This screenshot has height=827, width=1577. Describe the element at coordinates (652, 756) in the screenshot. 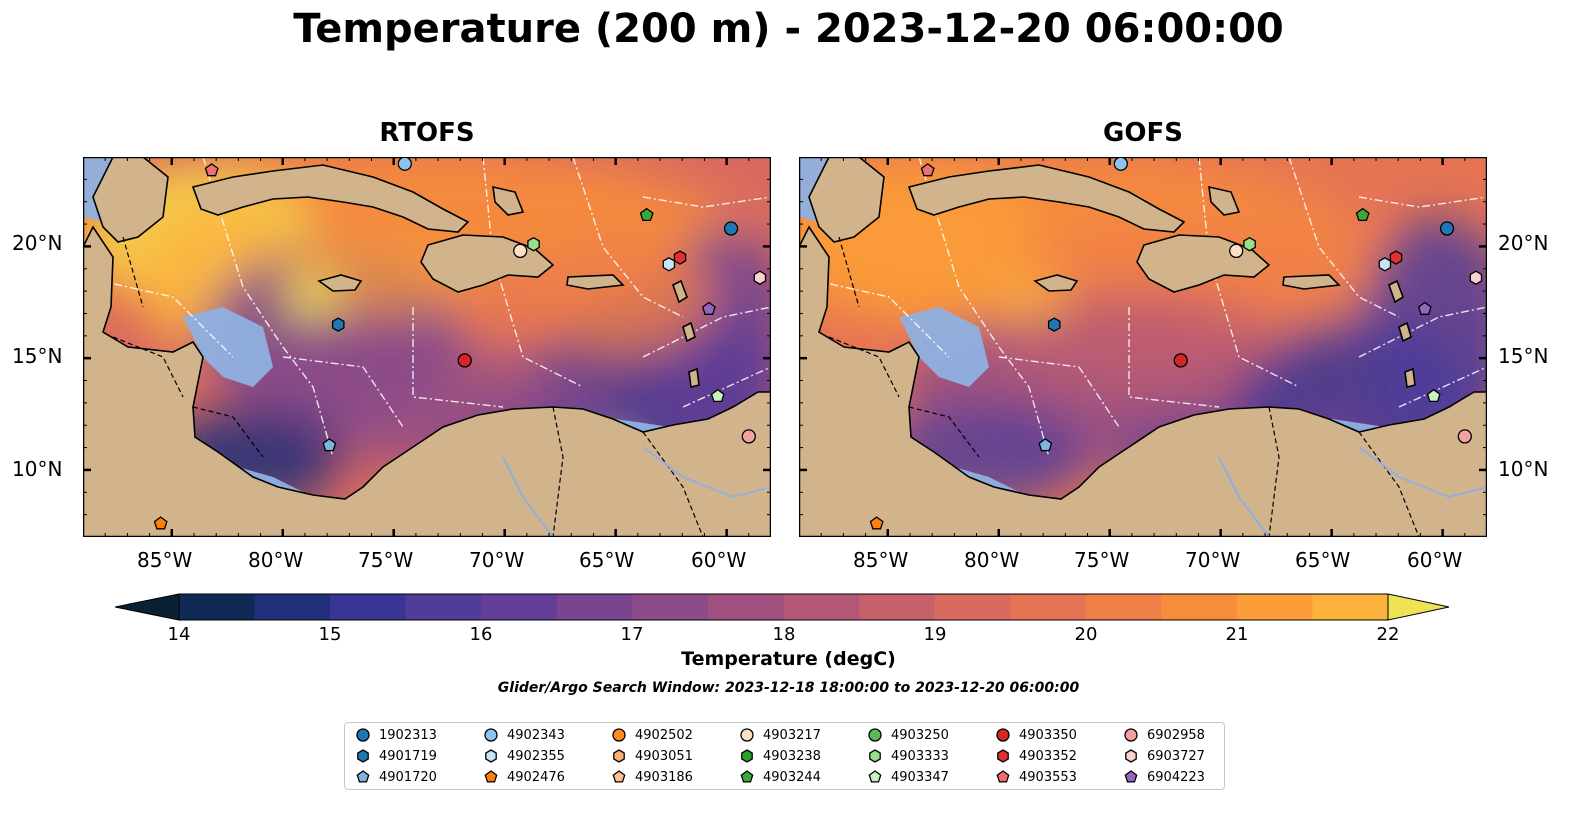

I see `legend-item: 4903051` at that location.